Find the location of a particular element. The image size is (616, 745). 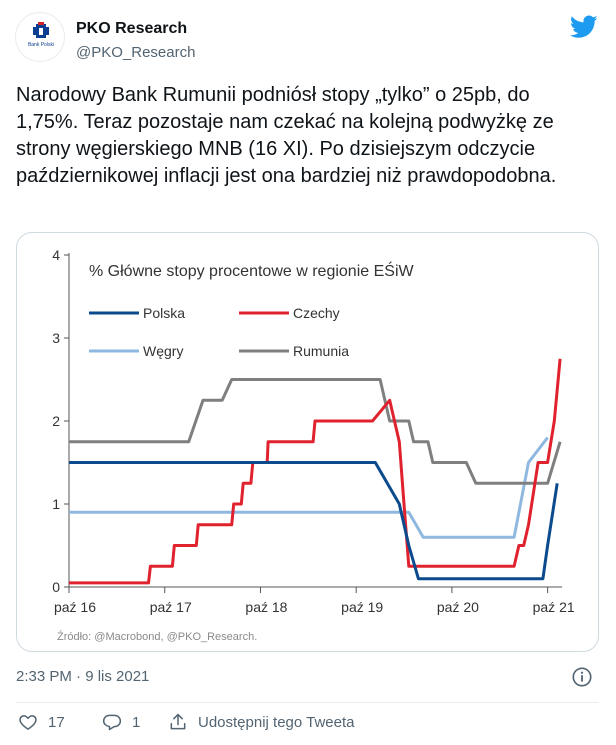

share-label: Udostępnij tego Tweeta is located at coordinates (276, 722).